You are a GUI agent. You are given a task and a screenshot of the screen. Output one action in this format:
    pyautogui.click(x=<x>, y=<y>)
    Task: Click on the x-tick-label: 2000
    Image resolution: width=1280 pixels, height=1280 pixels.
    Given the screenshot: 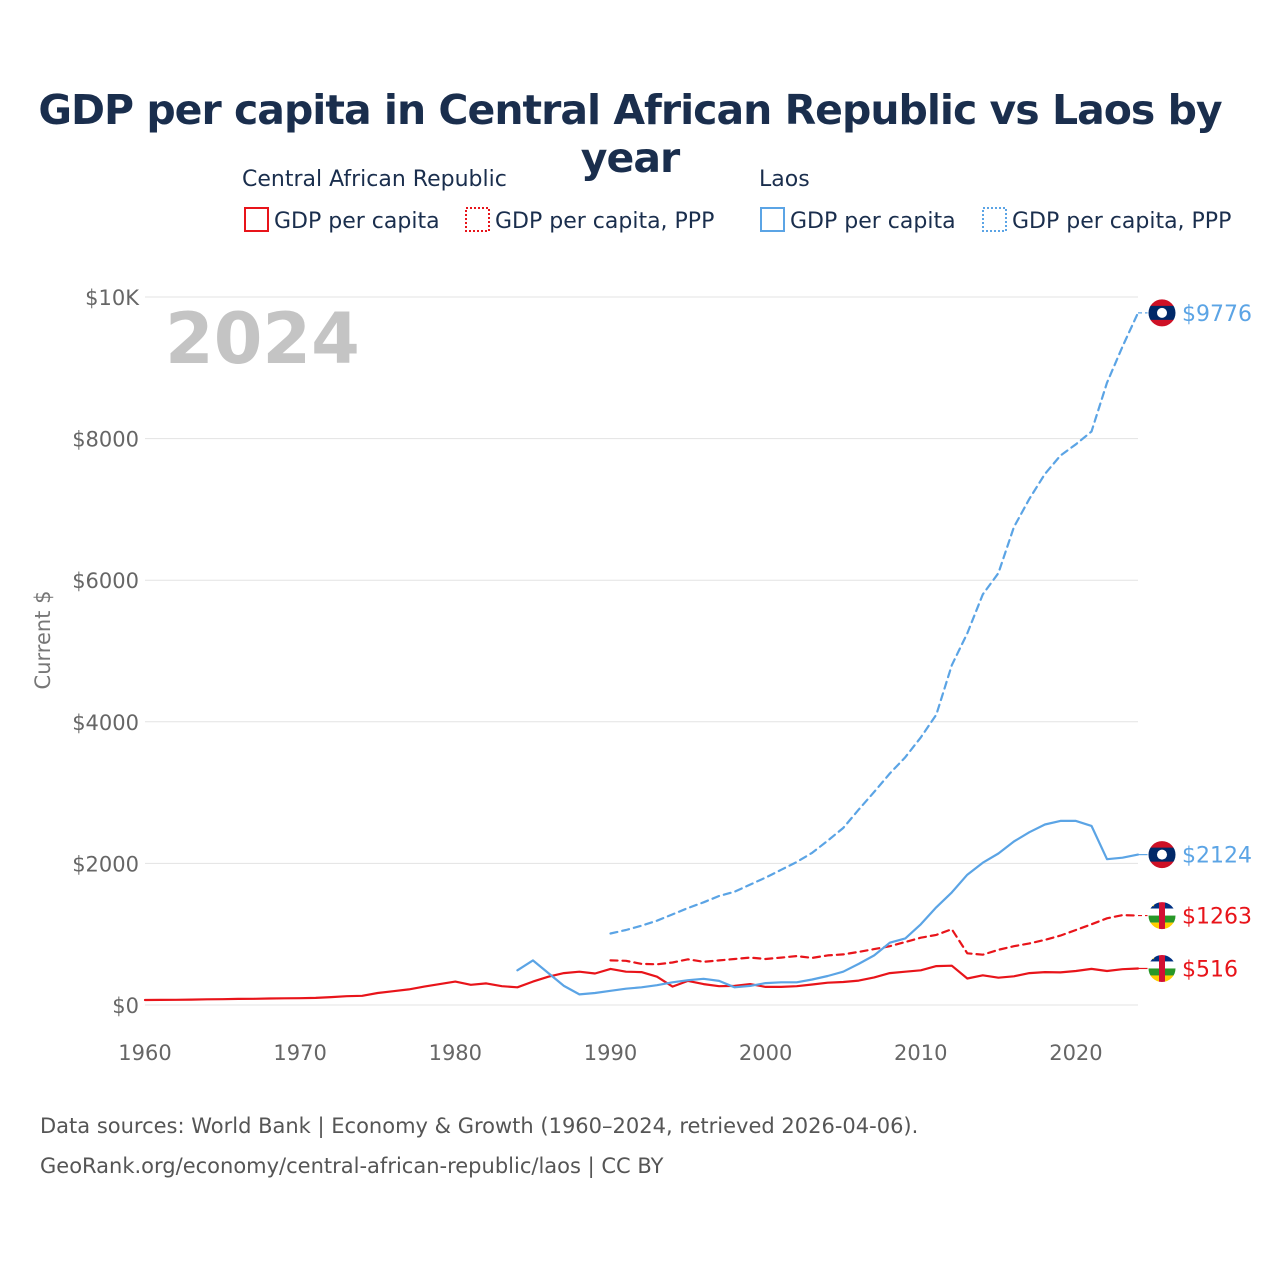 What is the action you would take?
    pyautogui.click(x=765, y=1053)
    